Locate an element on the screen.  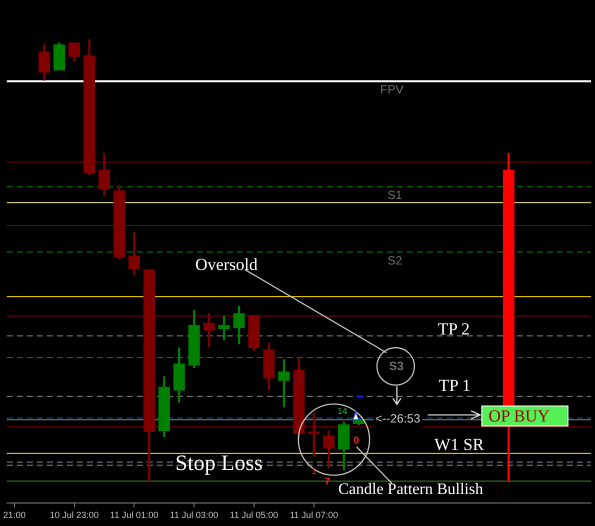
annotation: <--26:53 is located at coordinates (397, 418).